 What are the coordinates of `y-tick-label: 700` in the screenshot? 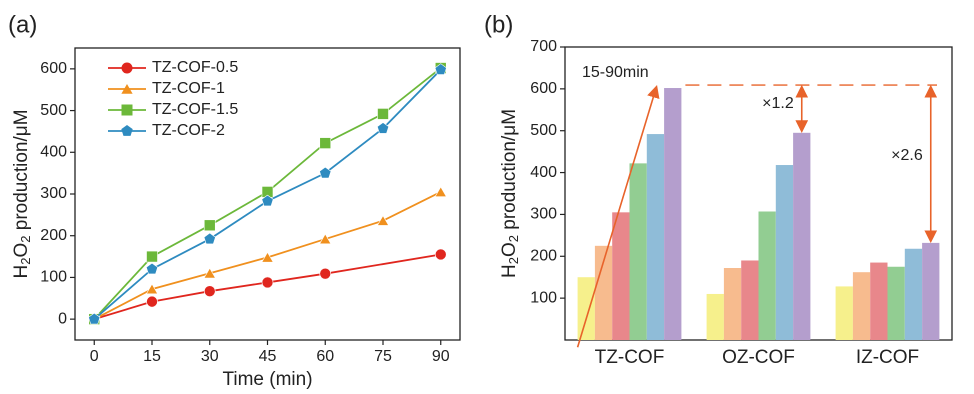 It's located at (543, 46).